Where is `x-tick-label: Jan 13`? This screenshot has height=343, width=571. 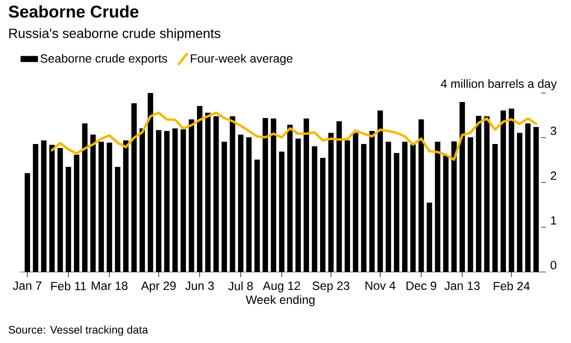 x-tick-label: Jan 13 is located at coordinates (462, 286).